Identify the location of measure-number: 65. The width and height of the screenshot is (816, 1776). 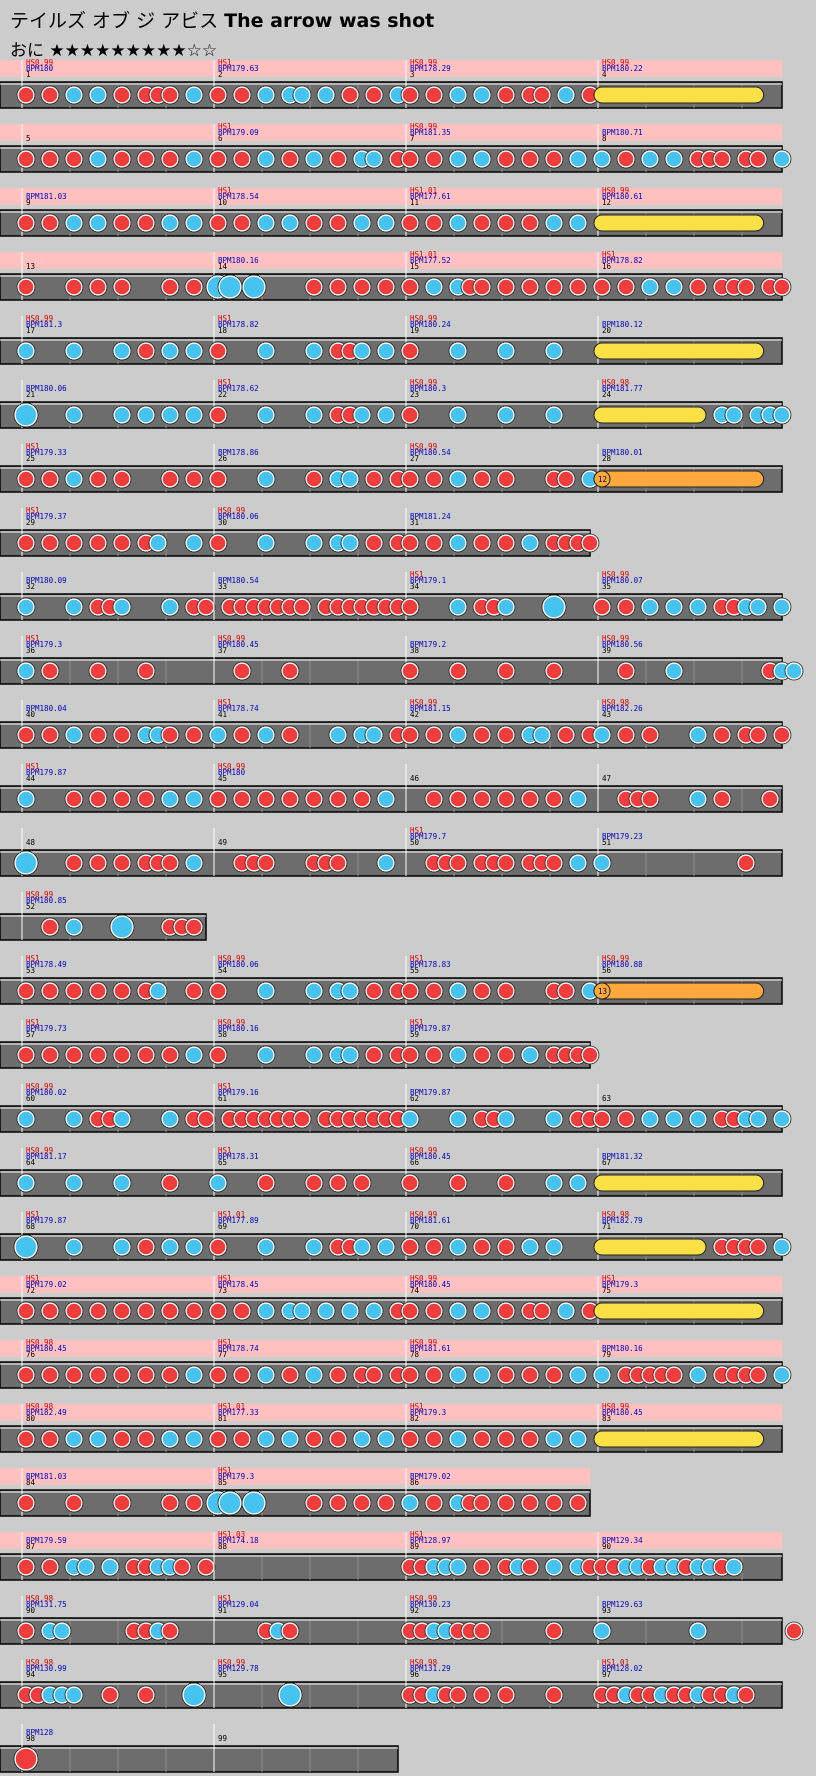
(222, 1162).